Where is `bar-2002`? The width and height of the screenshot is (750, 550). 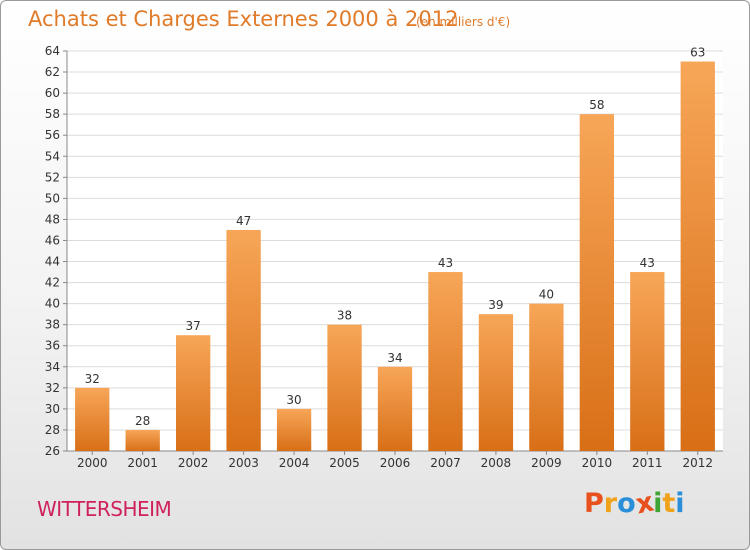 bar-2002 is located at coordinates (193, 393).